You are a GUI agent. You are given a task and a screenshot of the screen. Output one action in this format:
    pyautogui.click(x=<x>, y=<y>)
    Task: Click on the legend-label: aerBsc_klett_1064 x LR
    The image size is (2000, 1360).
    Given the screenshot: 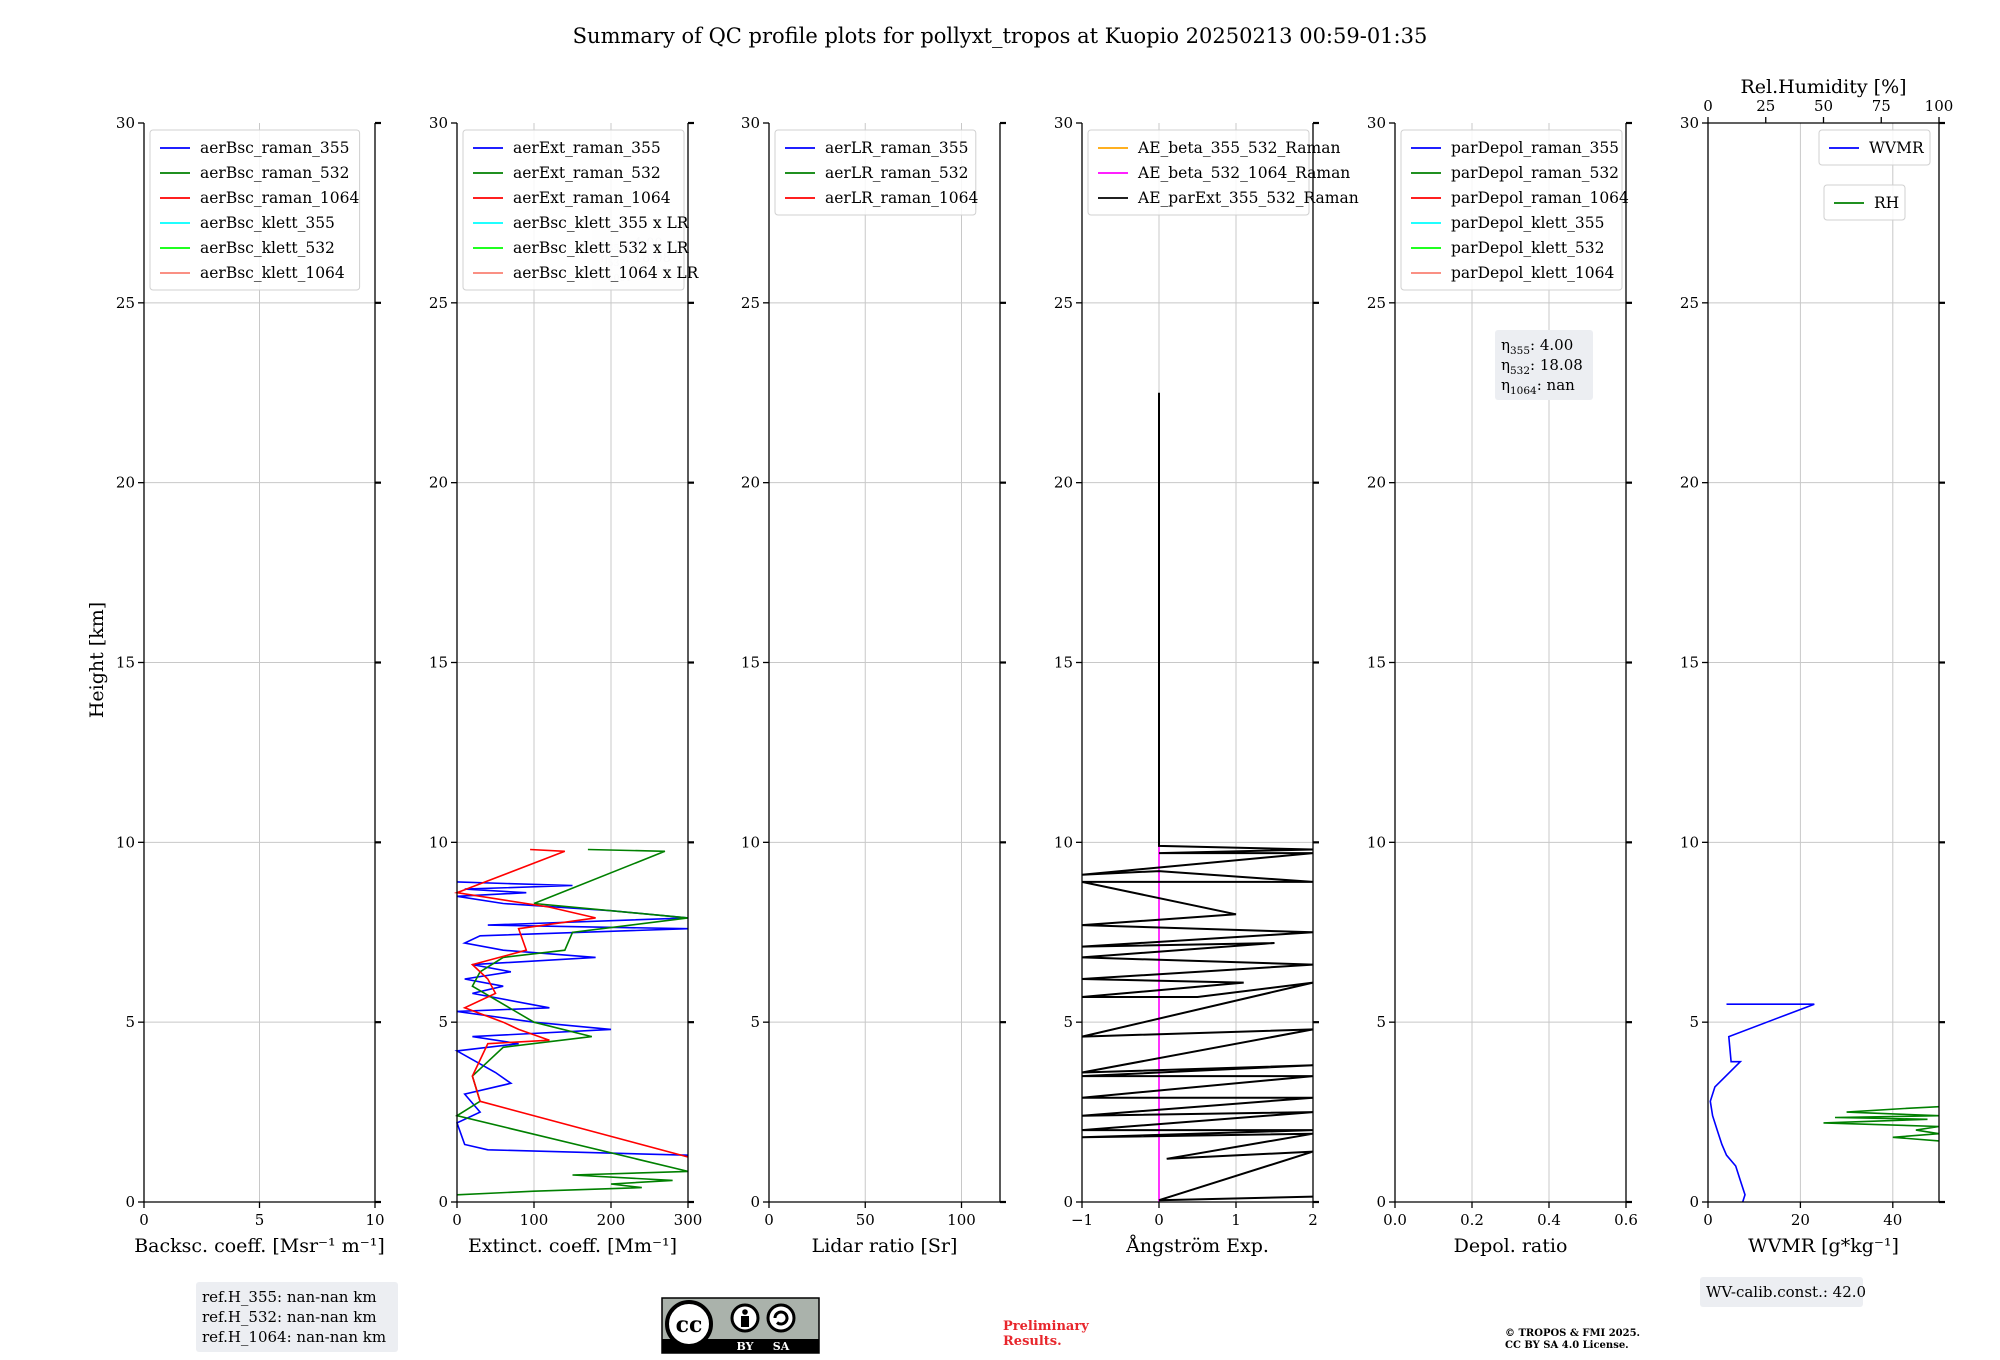 What is the action you would take?
    pyautogui.click(x=606, y=273)
    